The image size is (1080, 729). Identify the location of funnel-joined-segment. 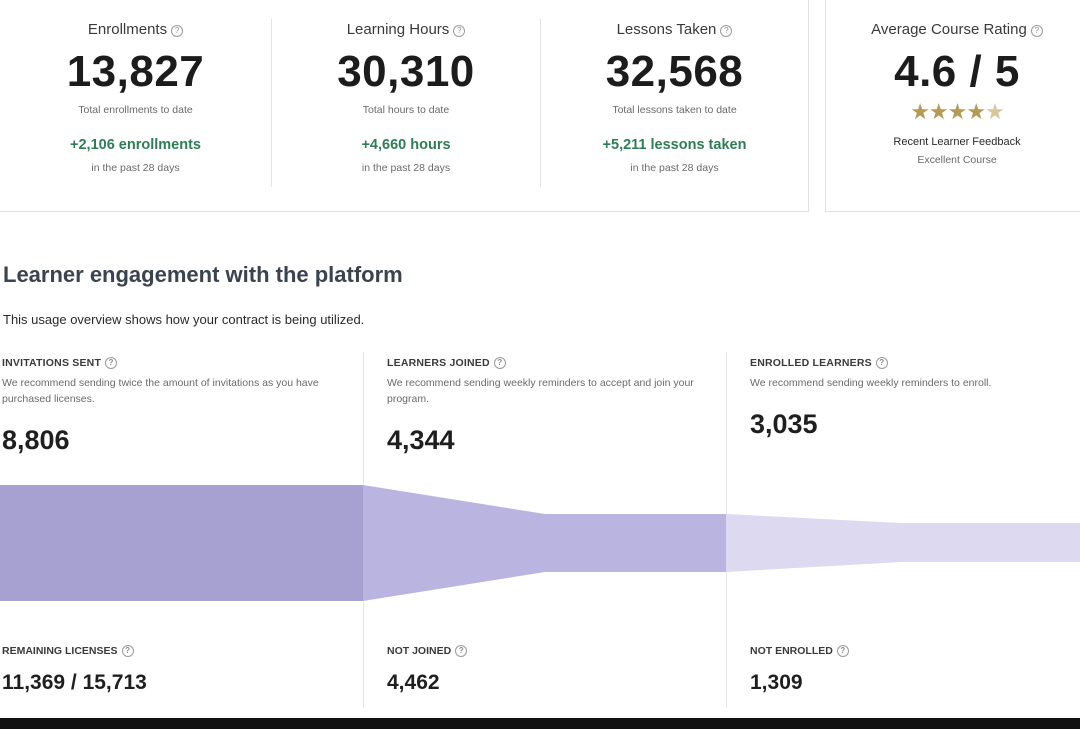
(544, 543).